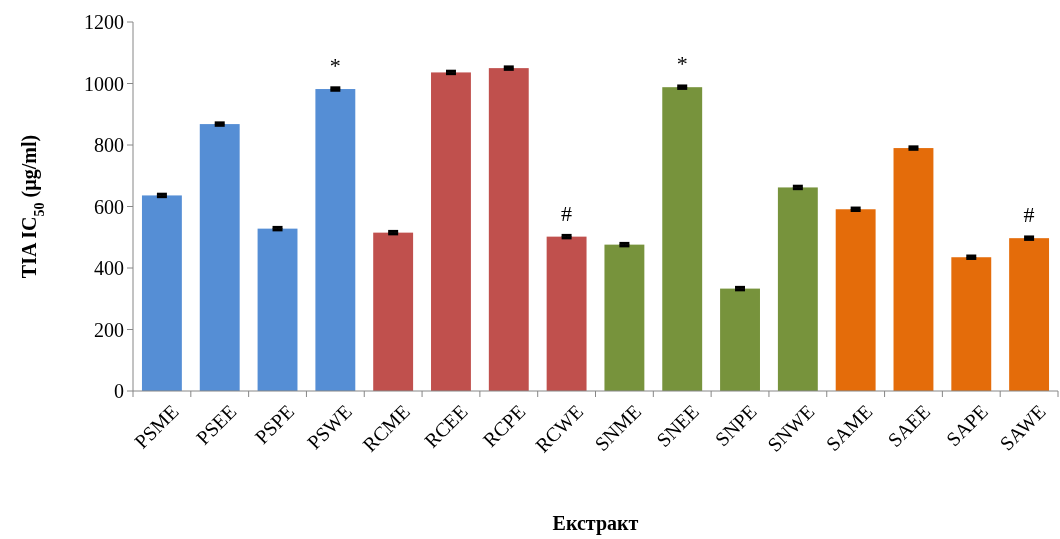  What do you see at coordinates (119, 391) in the screenshot?
I see `y-tick-label: 0` at bounding box center [119, 391].